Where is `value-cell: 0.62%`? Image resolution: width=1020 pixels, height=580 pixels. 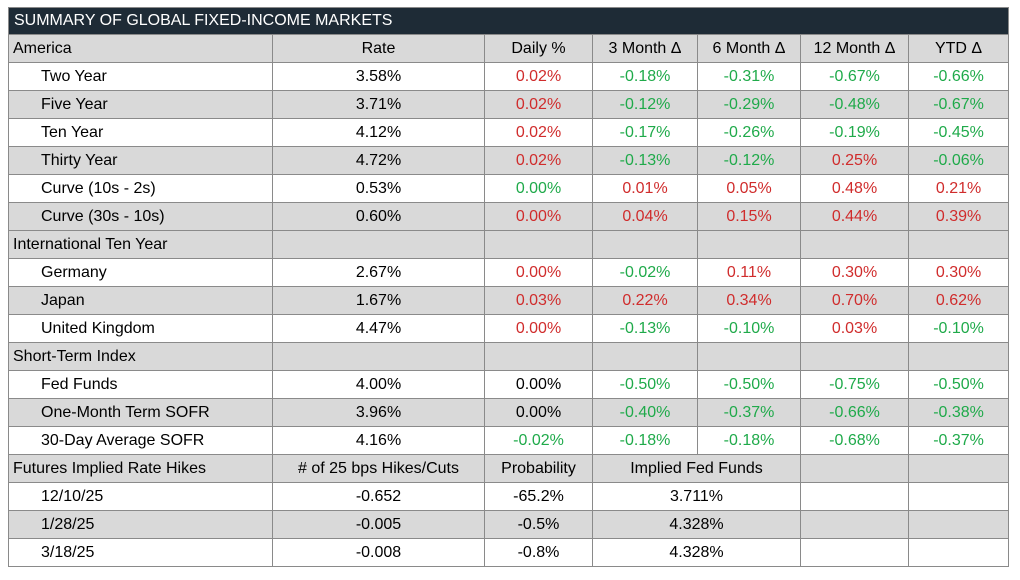
value-cell: 0.62% is located at coordinates (958, 300).